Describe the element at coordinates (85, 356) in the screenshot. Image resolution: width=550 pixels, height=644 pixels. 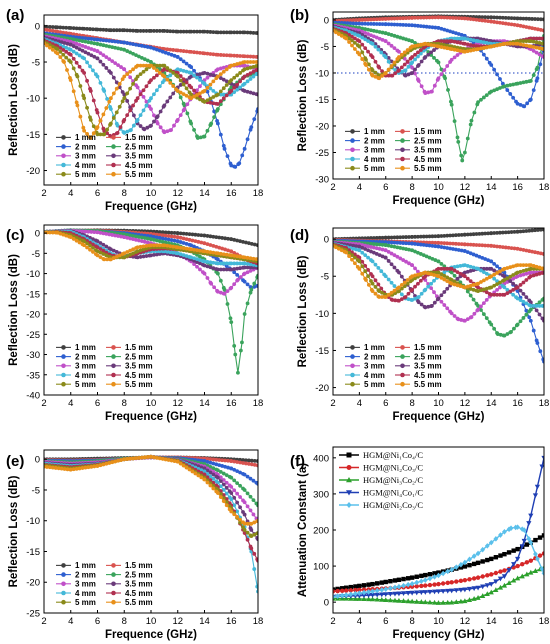
I see `legend-label: 2 mm` at that location.